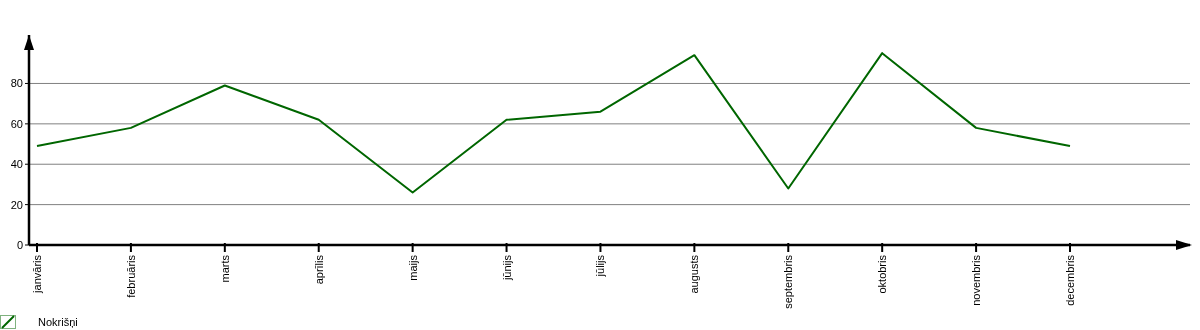 Image resolution: width=1200 pixels, height=330 pixels. What do you see at coordinates (16, 123) in the screenshot?
I see `y-tick-label: 60` at bounding box center [16, 123].